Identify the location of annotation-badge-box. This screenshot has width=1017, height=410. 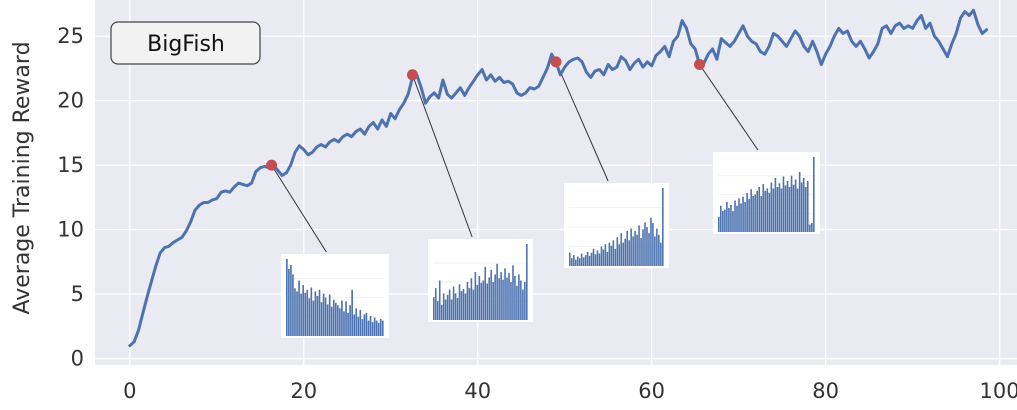
(185, 43).